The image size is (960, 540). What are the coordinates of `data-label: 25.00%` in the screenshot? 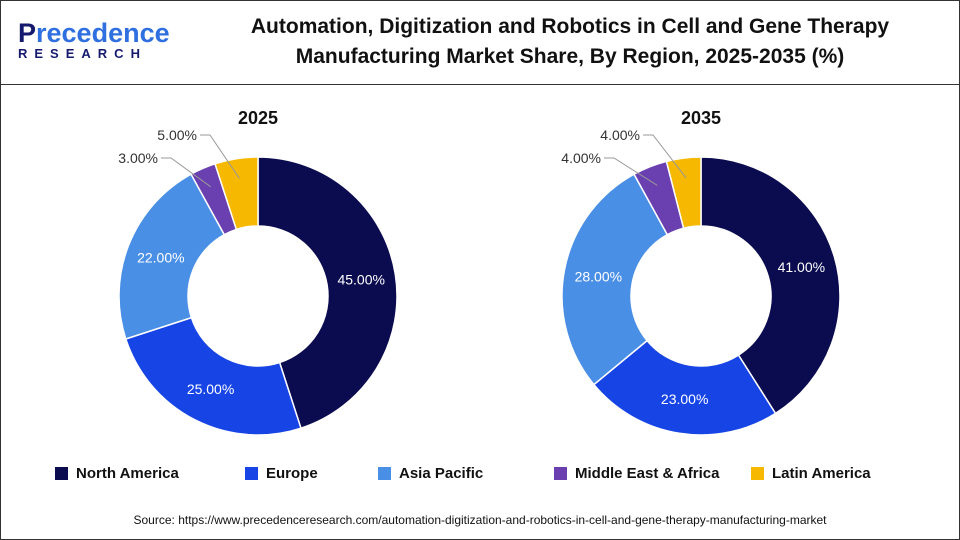 It's located at (210, 389).